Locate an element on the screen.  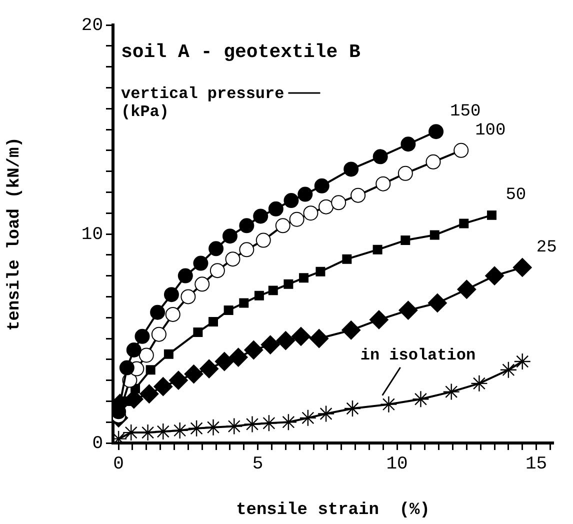
x-tick-label: 15 is located at coordinates (536, 464).